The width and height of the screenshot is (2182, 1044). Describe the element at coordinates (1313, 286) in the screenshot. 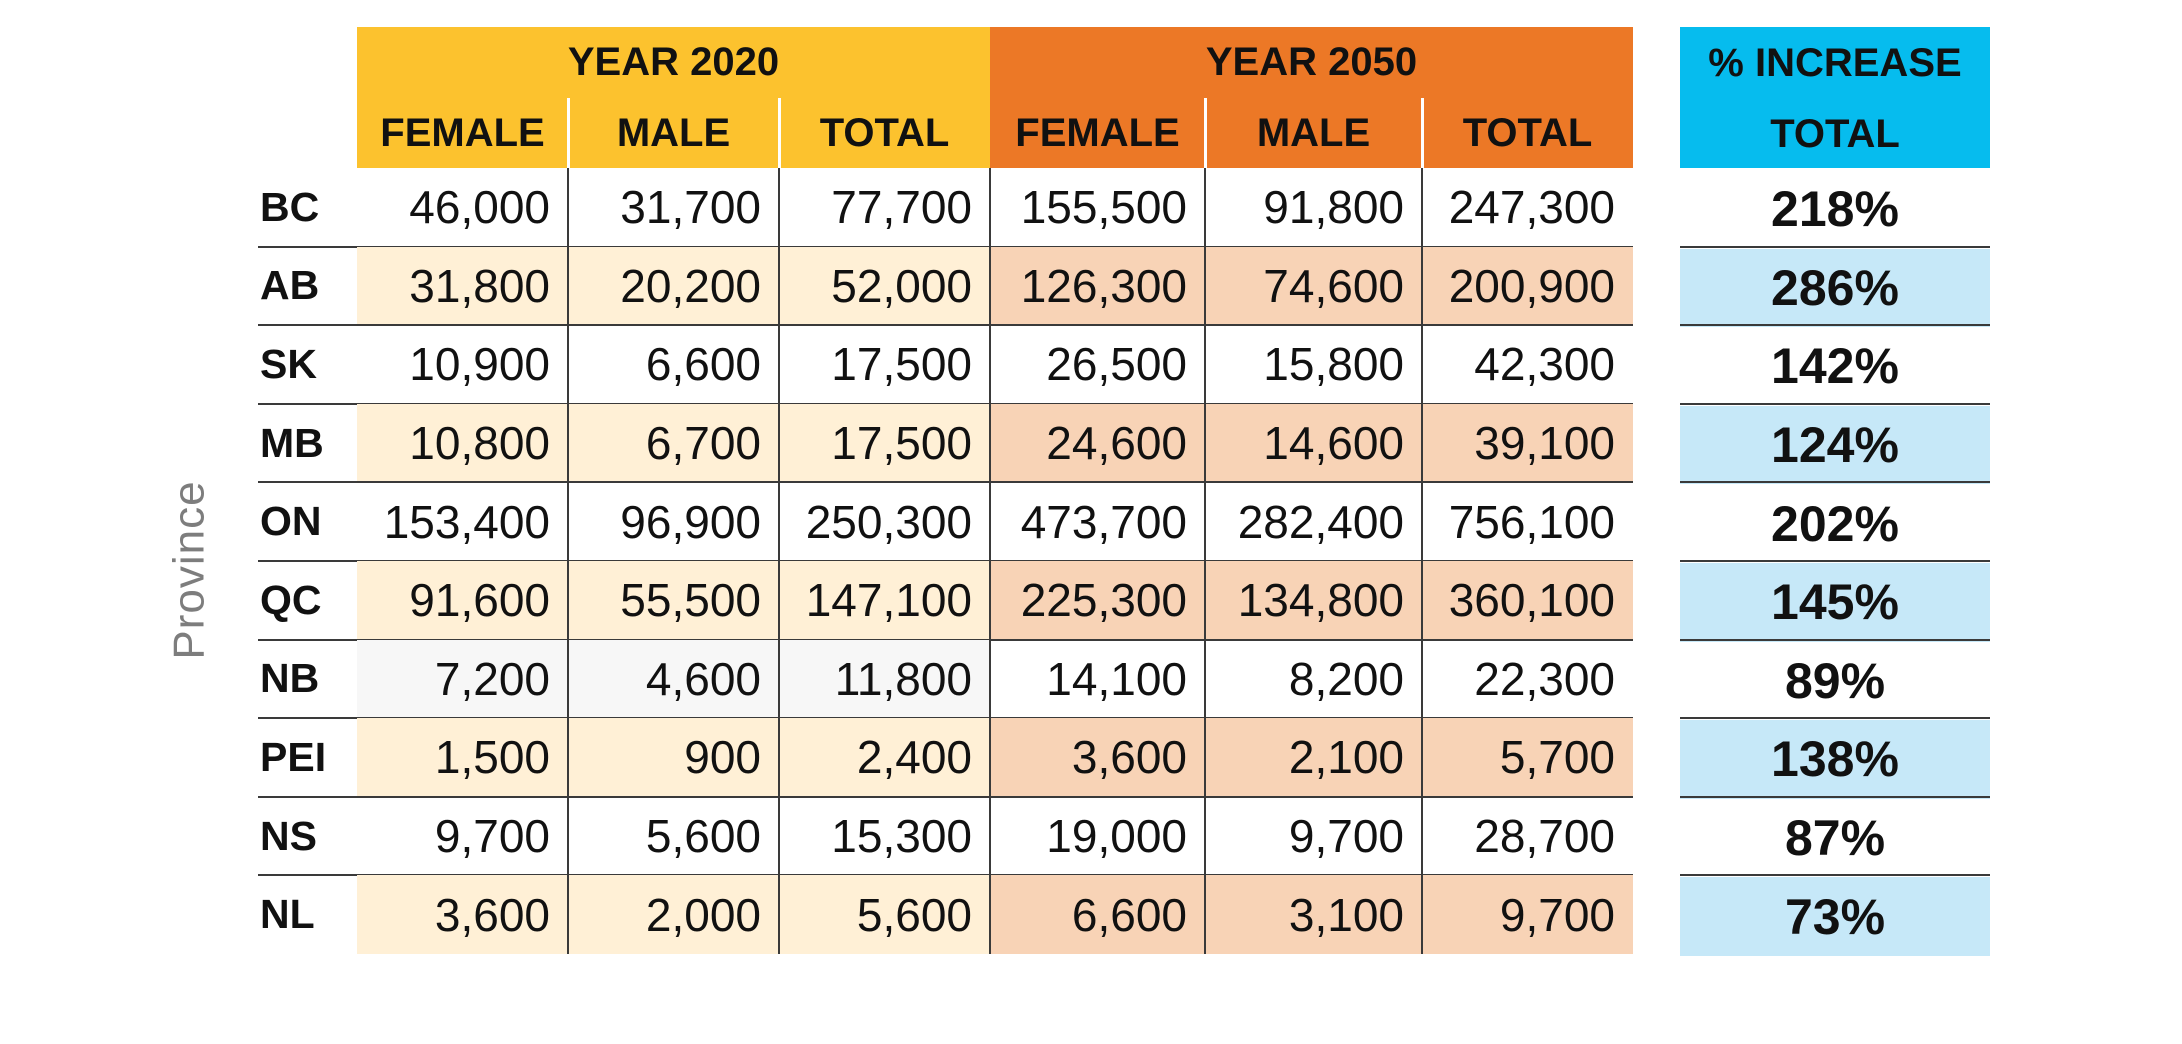

I see `table-cell-value: 74,600` at that location.